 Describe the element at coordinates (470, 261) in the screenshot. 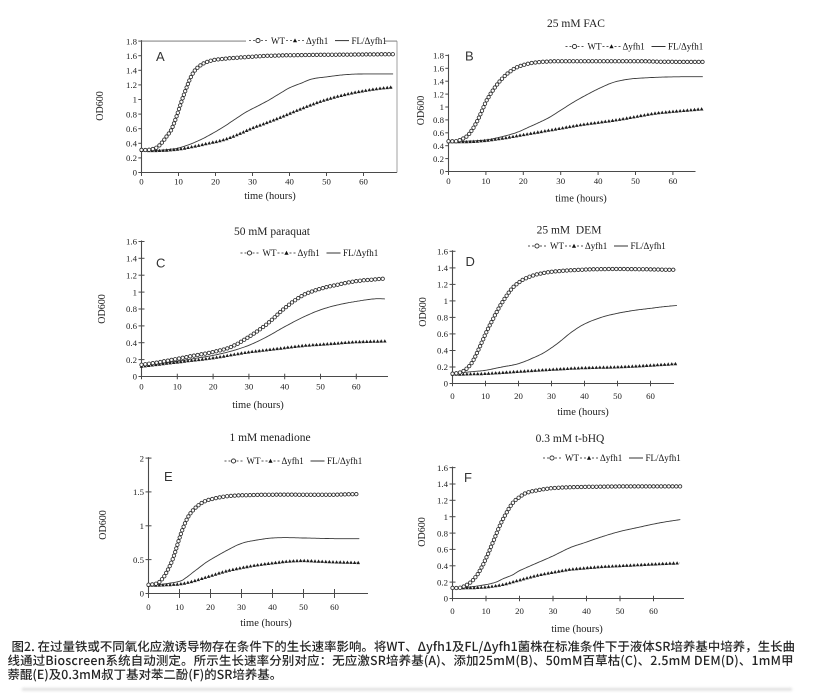

I see `svg-text: D` at that location.